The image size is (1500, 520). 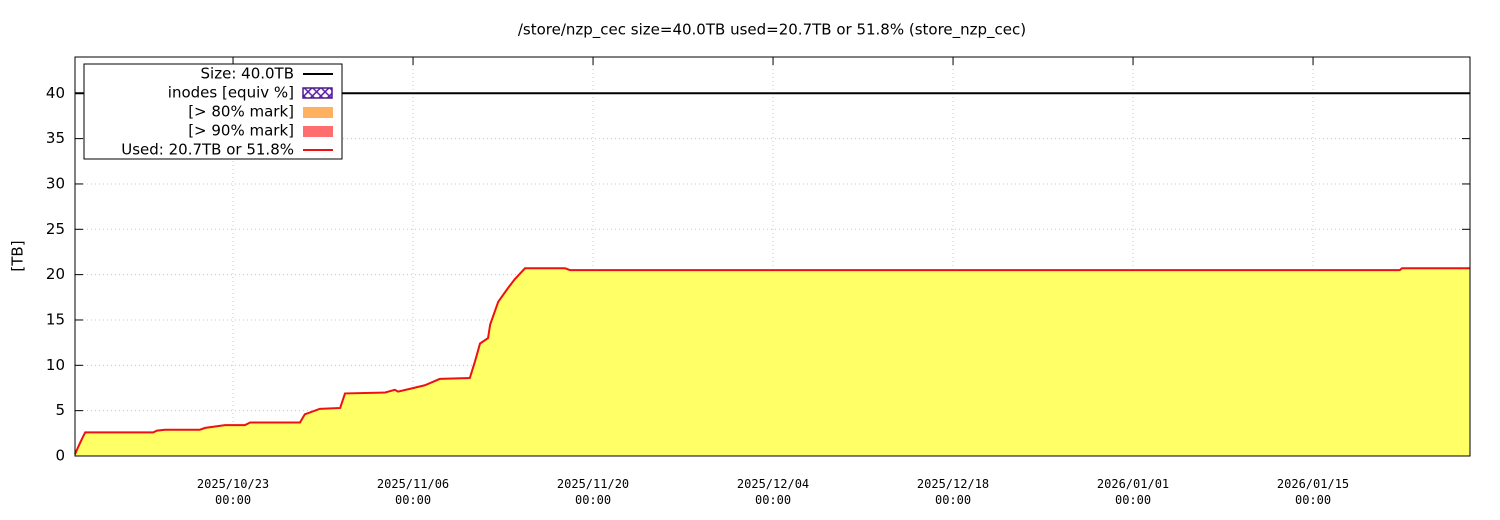 What do you see at coordinates (55, 138) in the screenshot?
I see `y-tick-label: 35` at bounding box center [55, 138].